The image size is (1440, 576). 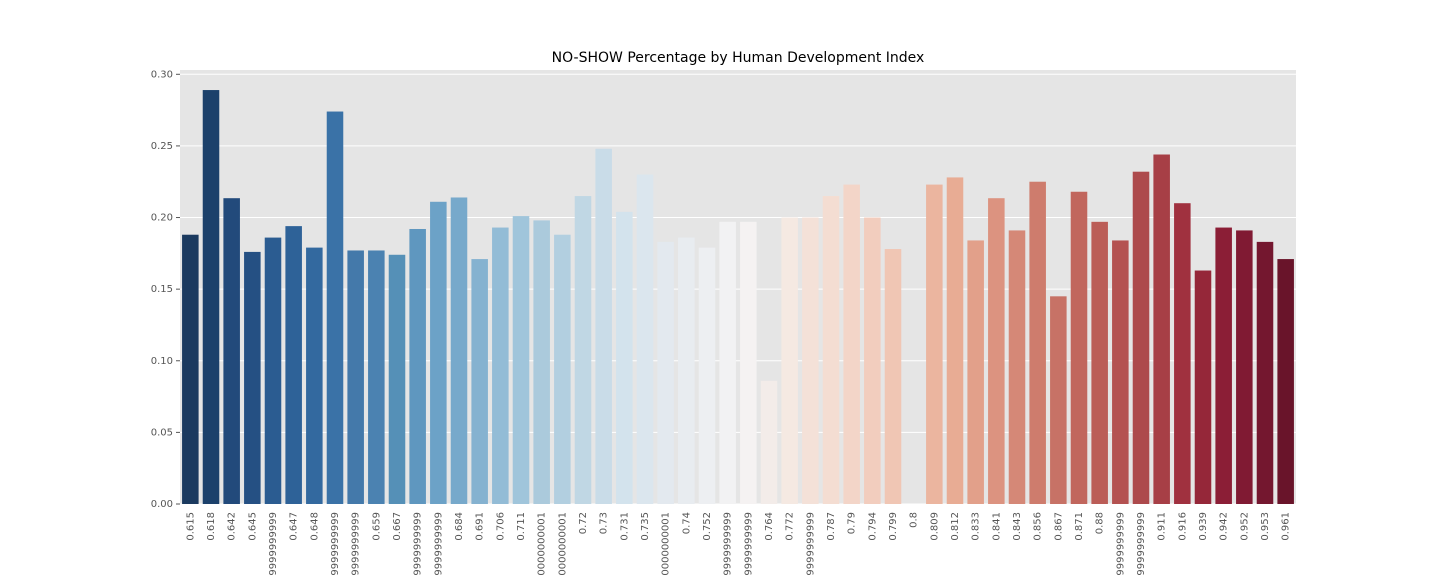 I want to click on x-tick-label: 0.799, so click(x=893, y=526).